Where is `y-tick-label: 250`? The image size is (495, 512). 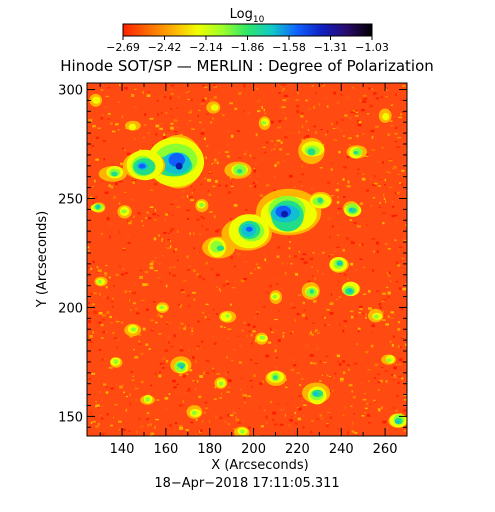
y-tick-label: 250 is located at coordinates (70, 199).